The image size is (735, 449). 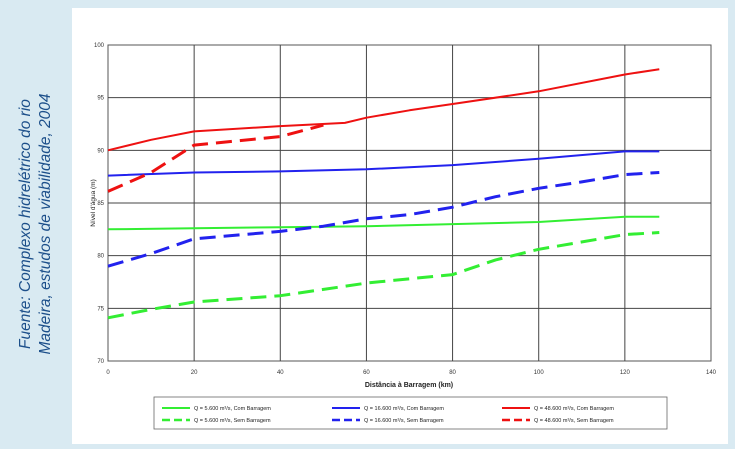 I want to click on x-tick-label: 0, so click(x=108, y=373).